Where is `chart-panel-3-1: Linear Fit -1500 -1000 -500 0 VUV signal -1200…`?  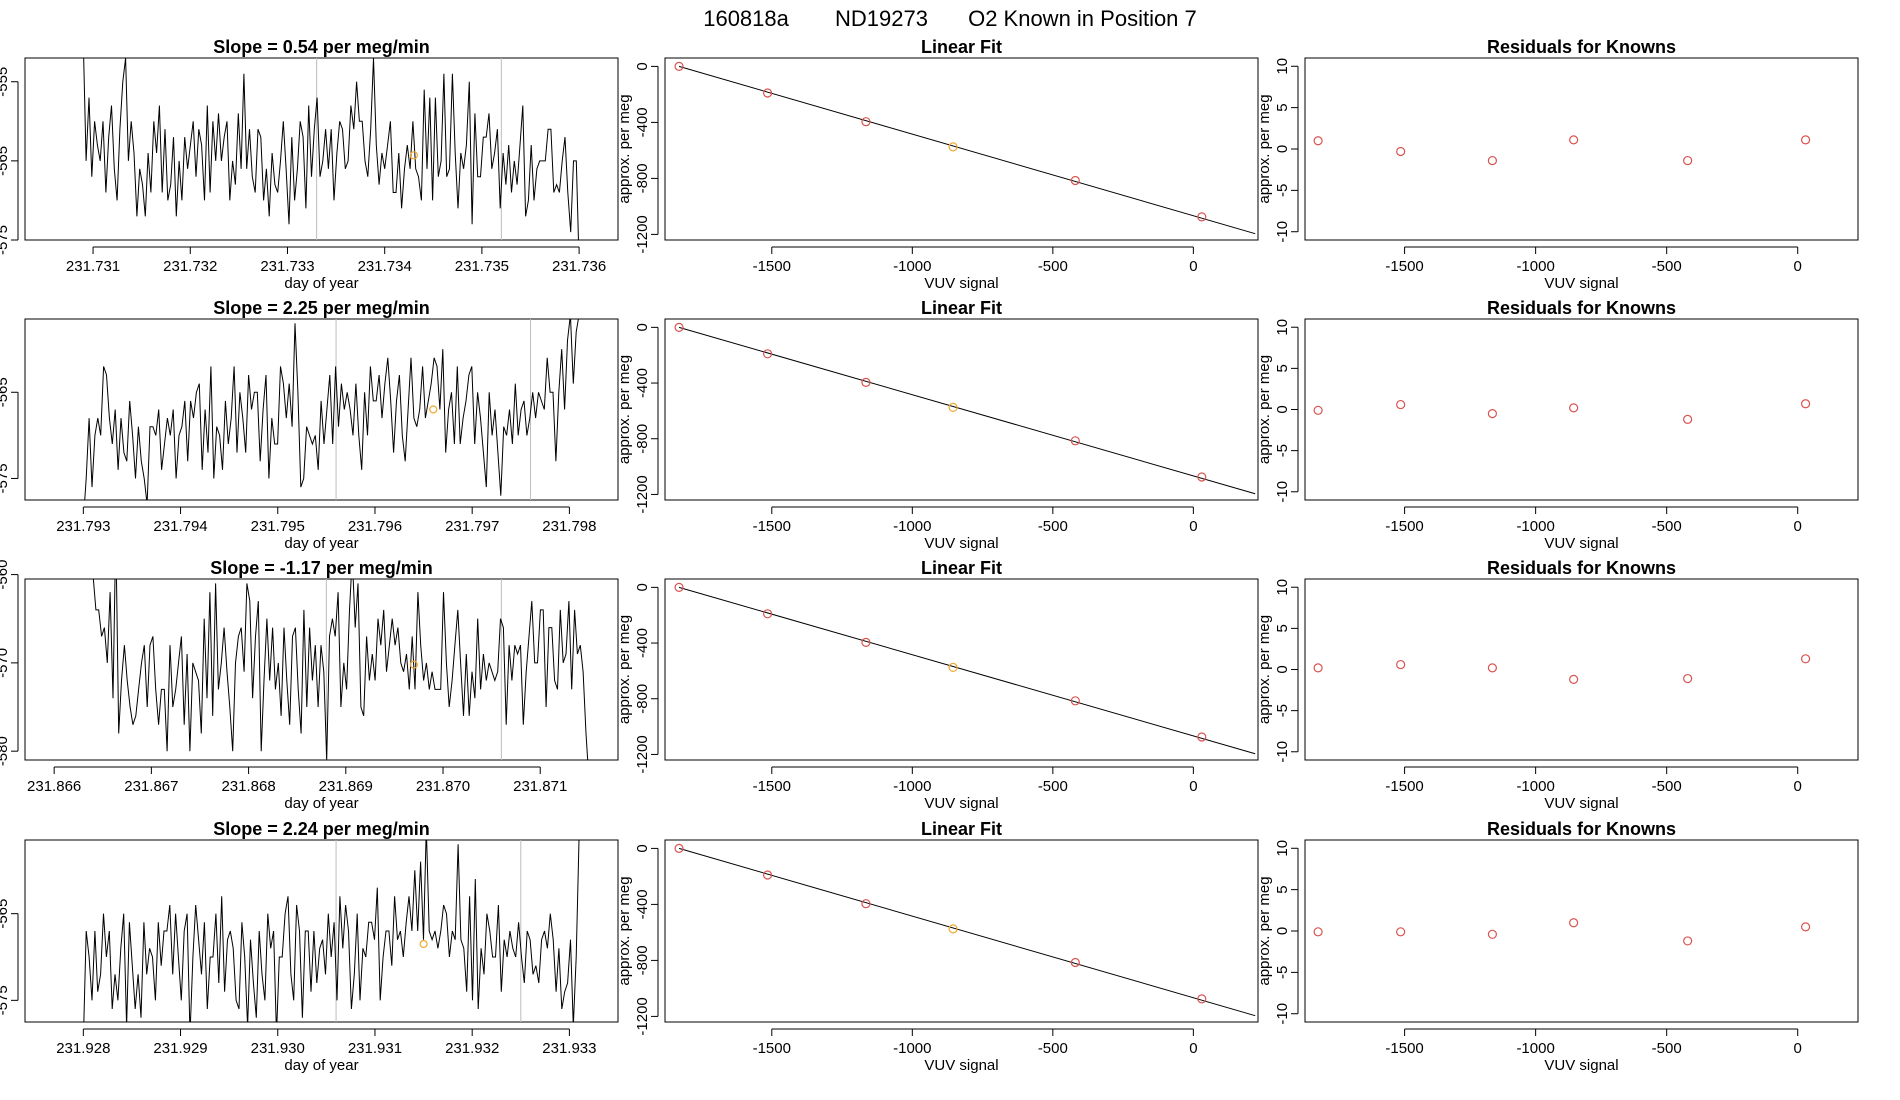
chart-panel-3-1: Linear Fit -1500 -1000 -500 0 VUV signal -1200… is located at coordinates (937, 946).